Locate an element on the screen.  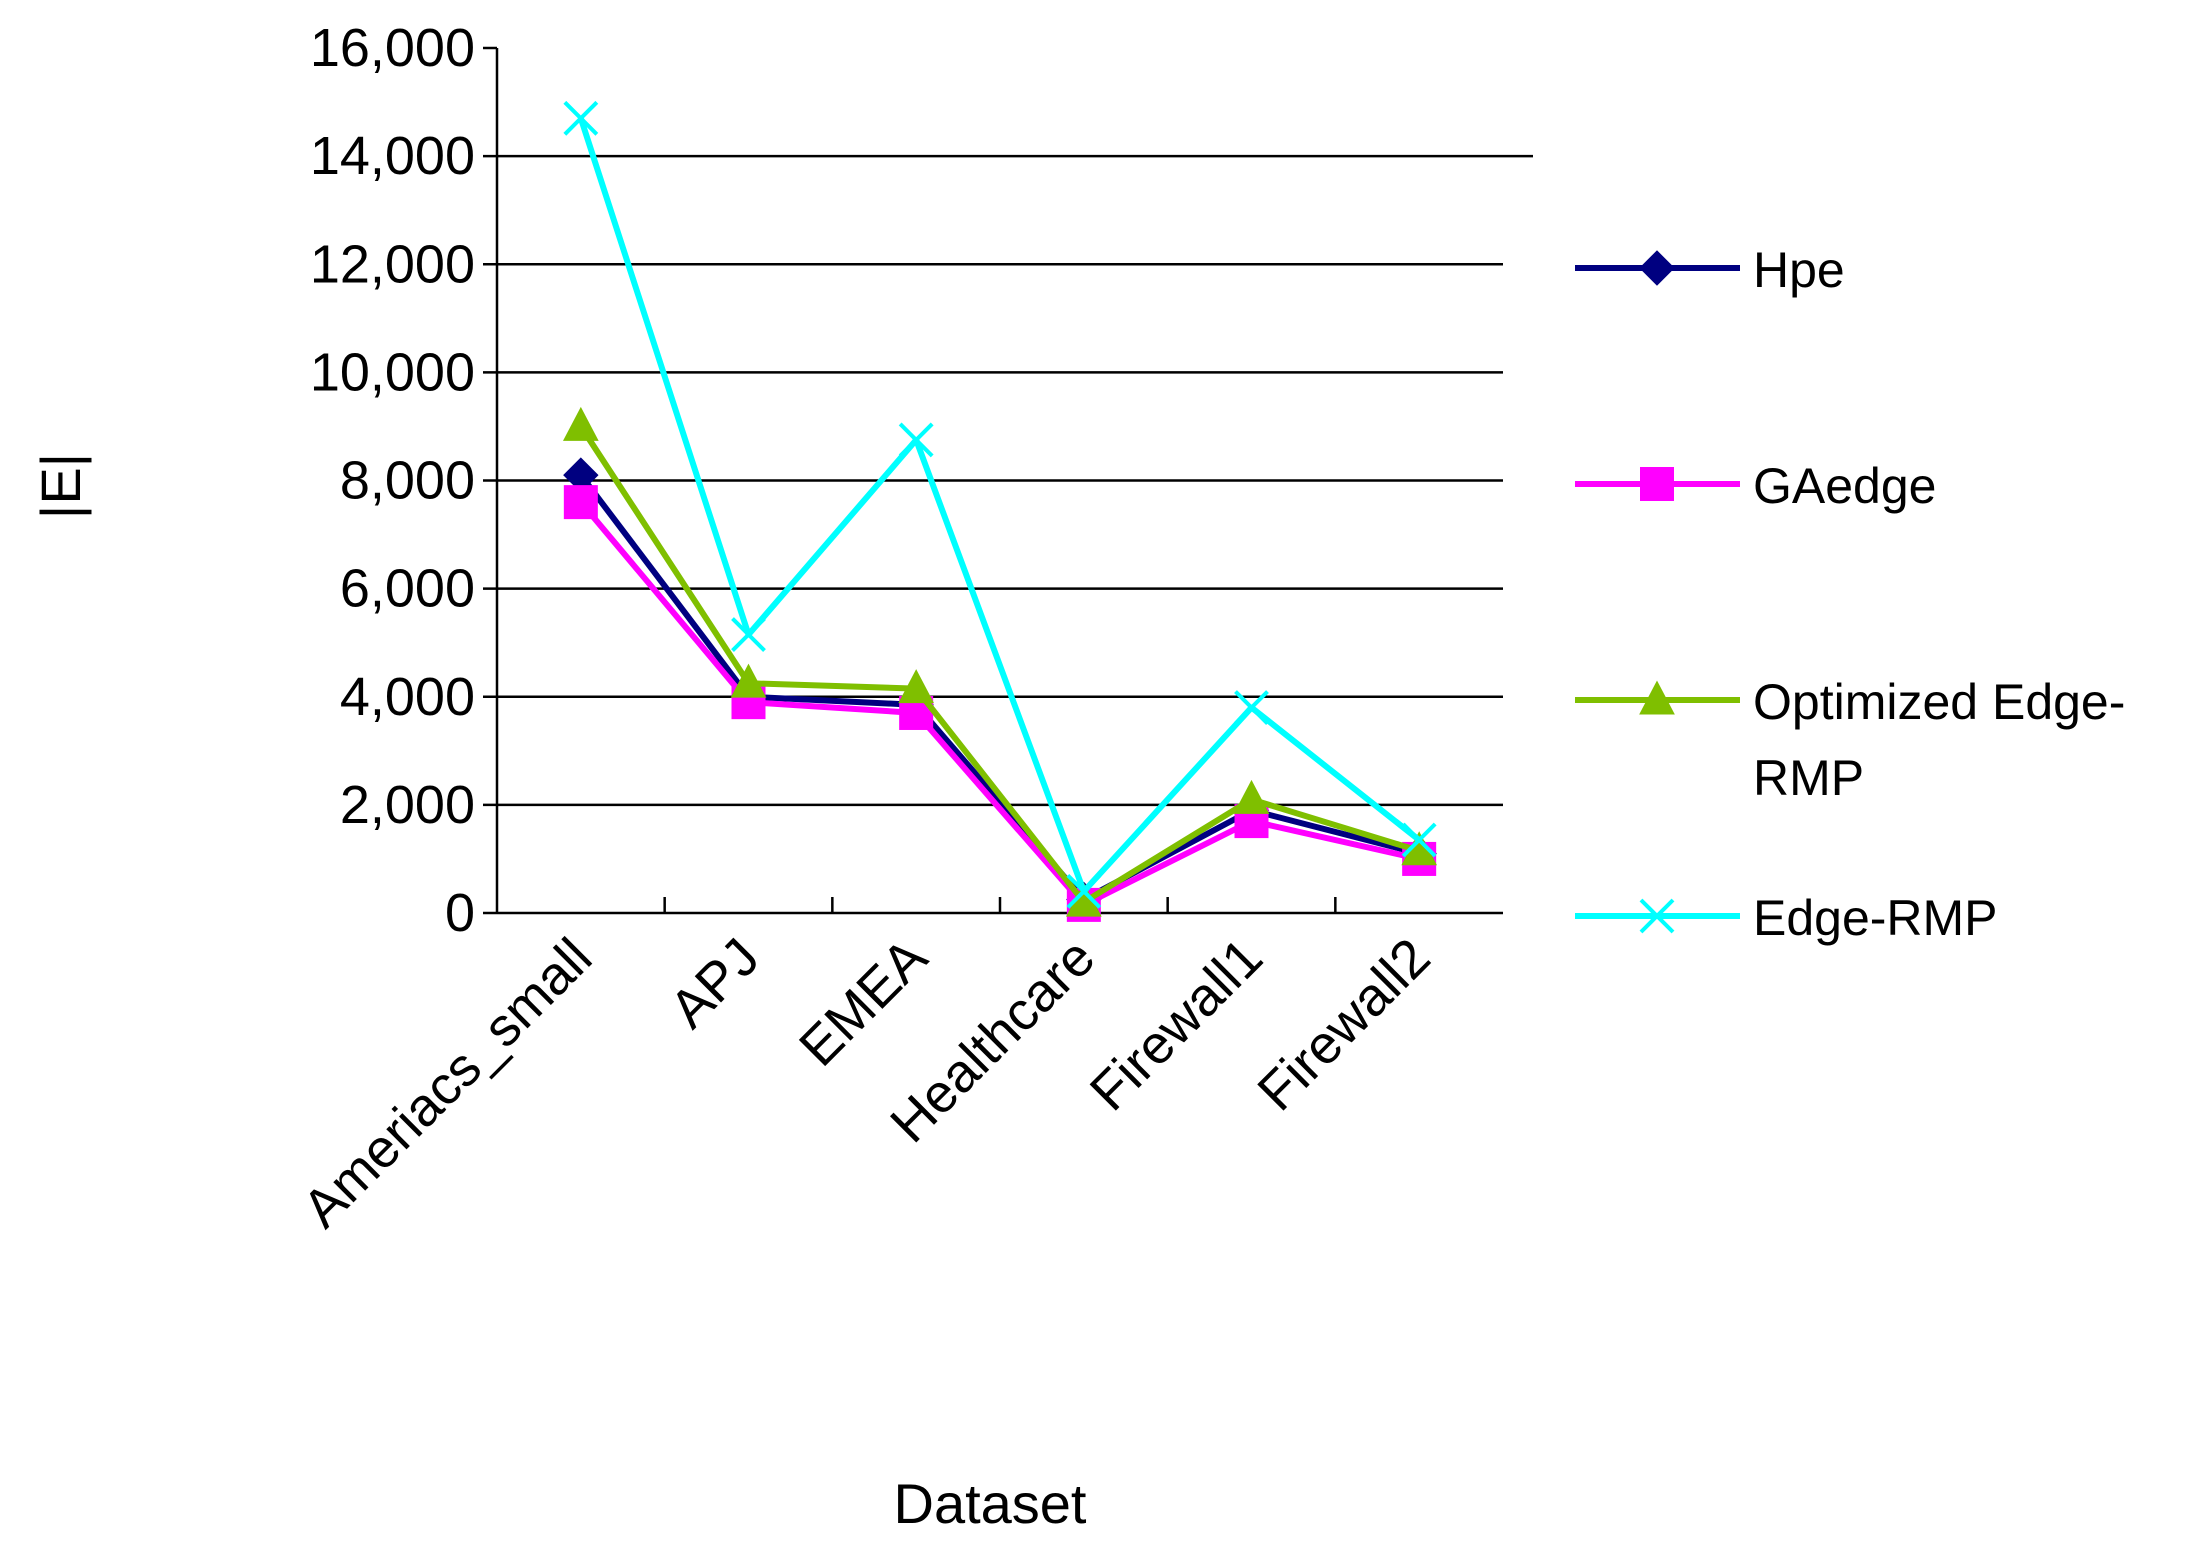
legend-entry: Optimized Edge-RMP is located at coordinates (1850, 740).